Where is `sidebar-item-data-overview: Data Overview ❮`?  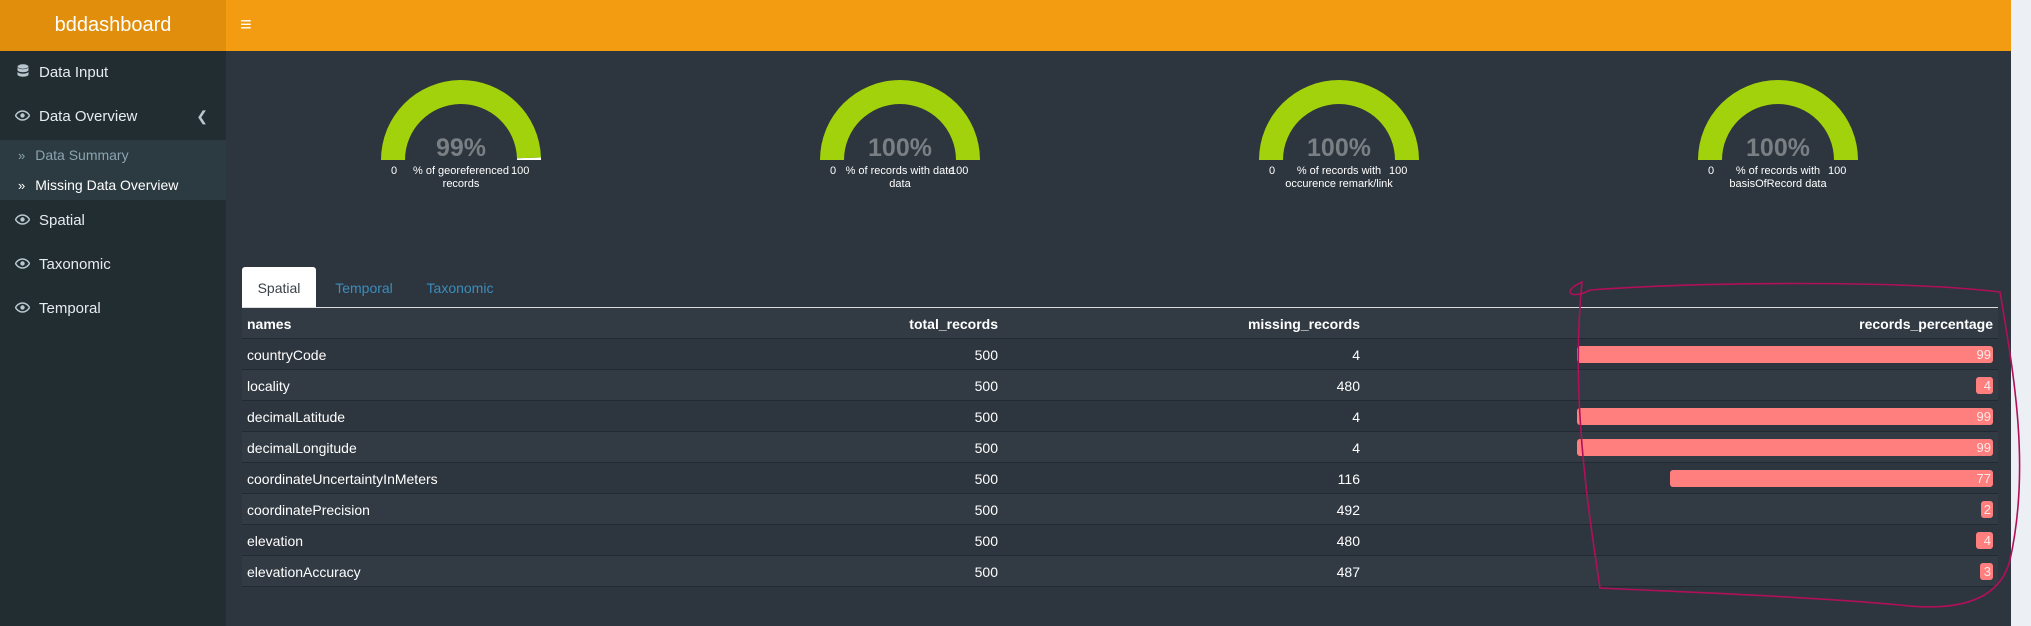 sidebar-item-data-overview: Data Overview ❮ is located at coordinates (113, 116).